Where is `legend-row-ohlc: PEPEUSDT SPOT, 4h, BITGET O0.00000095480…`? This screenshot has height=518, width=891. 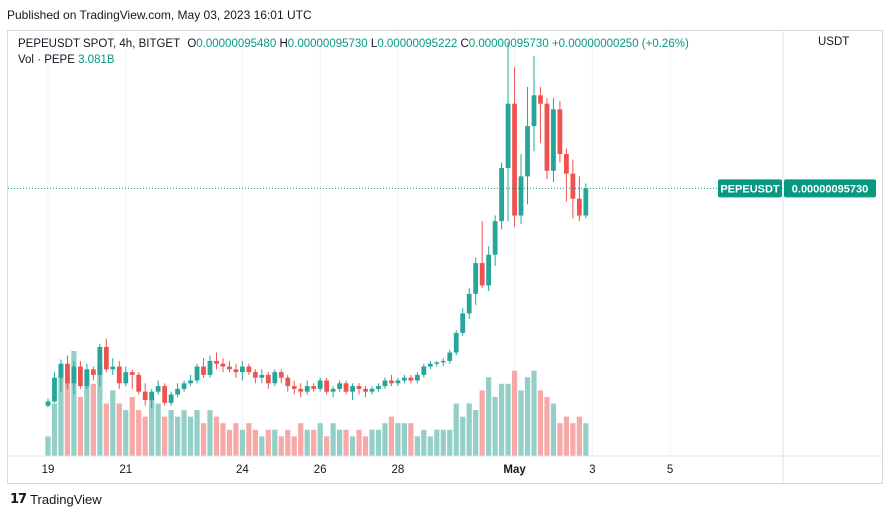 legend-row-ohlc: PEPEUSDT SPOT, 4h, BITGET O0.00000095480… is located at coordinates (353, 44).